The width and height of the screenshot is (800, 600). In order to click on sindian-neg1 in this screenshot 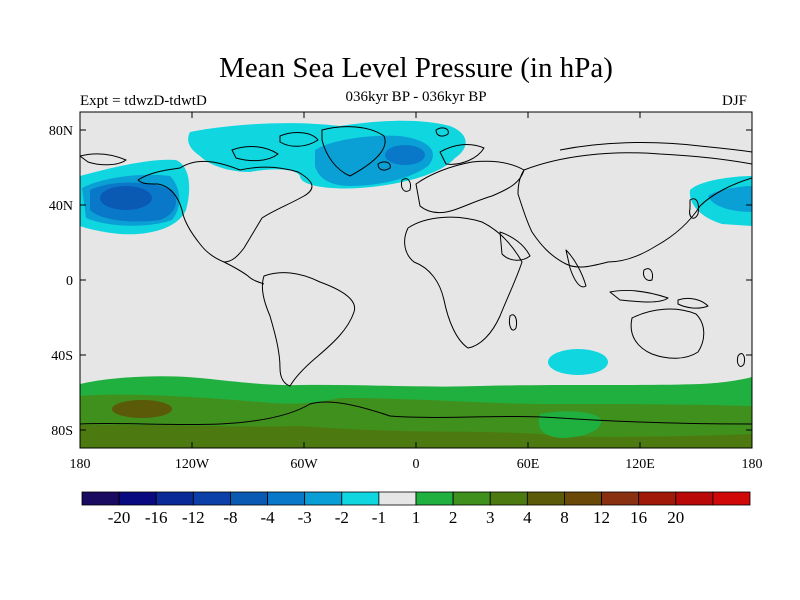, I will do `click(578, 362)`.